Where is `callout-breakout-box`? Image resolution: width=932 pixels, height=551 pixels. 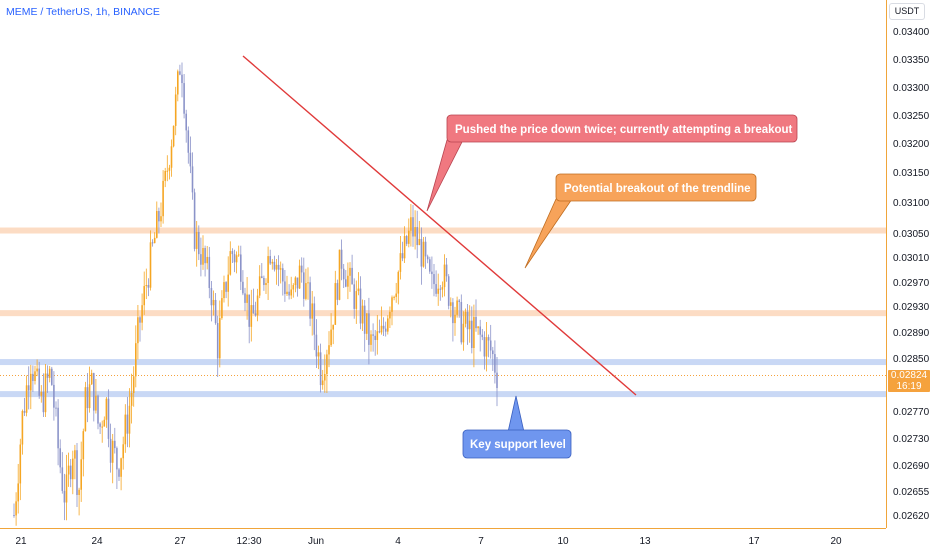
callout-breakout-box is located at coordinates (656, 187).